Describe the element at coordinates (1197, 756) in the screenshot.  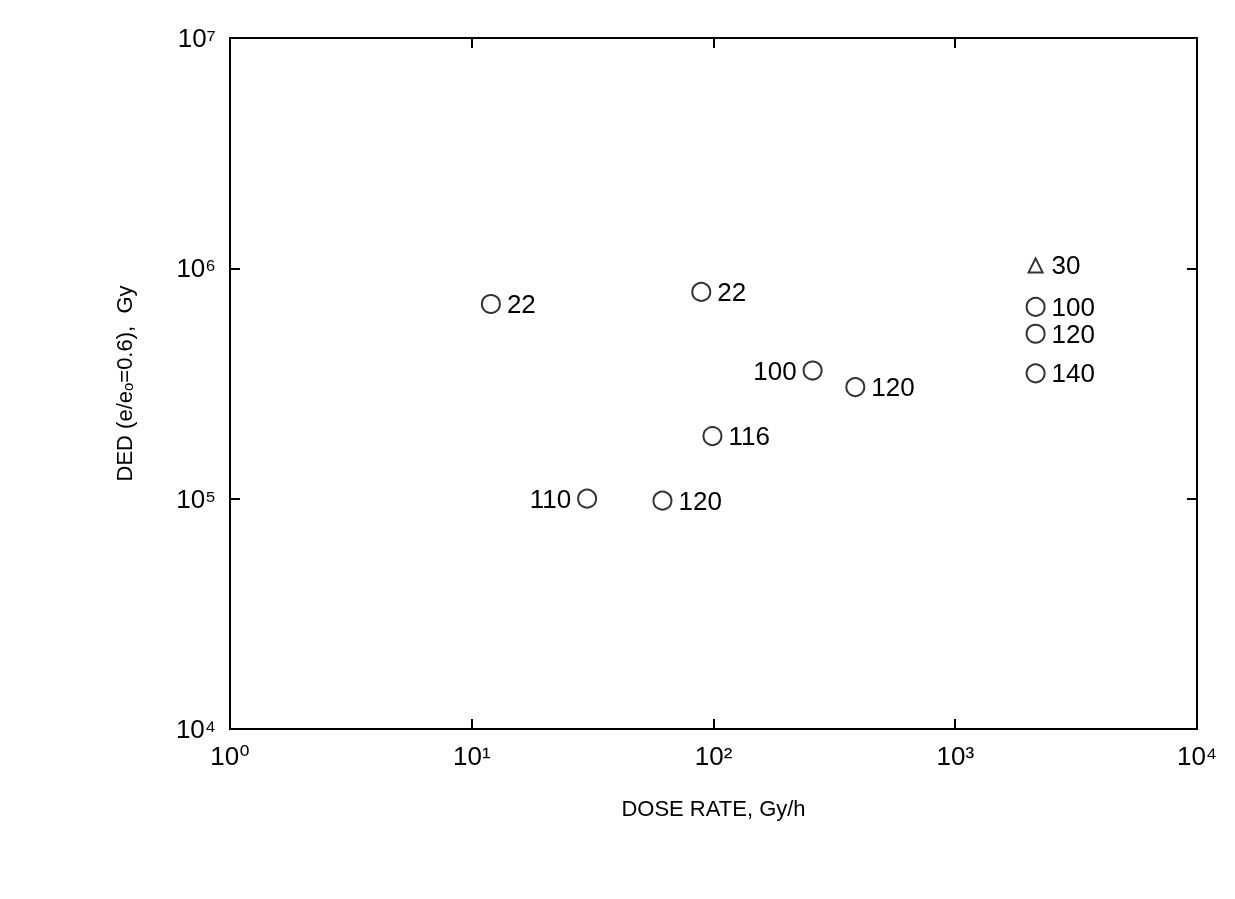
I see `x-tick-label: 10⁴` at that location.